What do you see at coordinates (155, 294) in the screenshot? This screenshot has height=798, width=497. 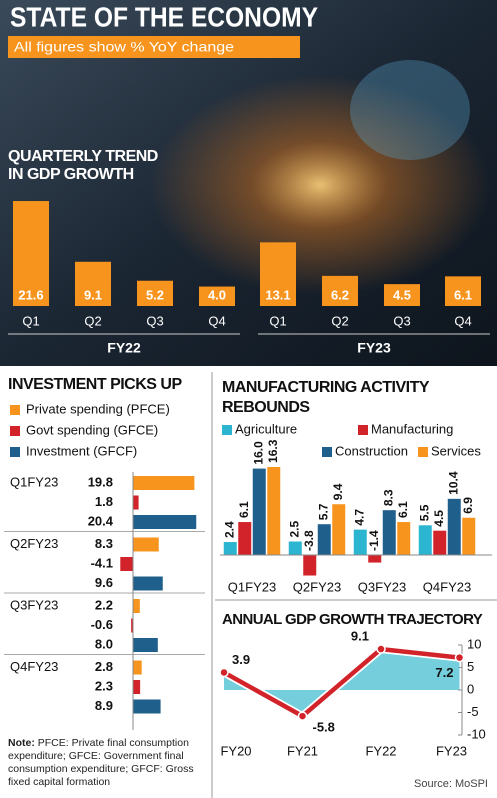 I see `value-label: 5.2` at bounding box center [155, 294].